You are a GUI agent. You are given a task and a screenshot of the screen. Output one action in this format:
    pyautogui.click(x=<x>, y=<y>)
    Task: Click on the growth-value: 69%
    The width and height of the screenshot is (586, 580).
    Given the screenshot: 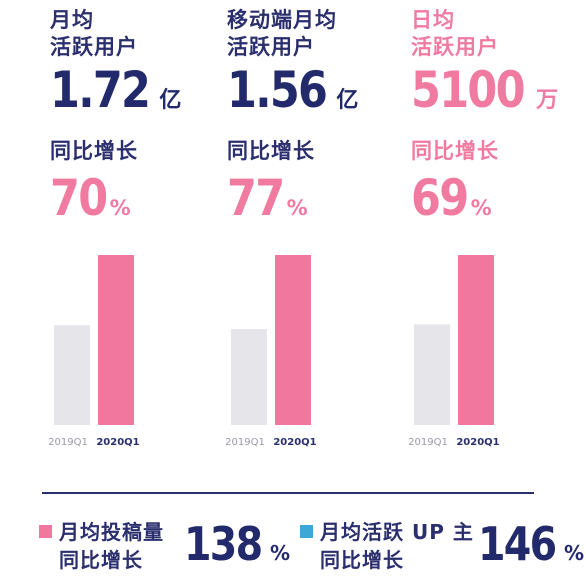 What is the action you would take?
    pyautogui.click(x=451, y=198)
    